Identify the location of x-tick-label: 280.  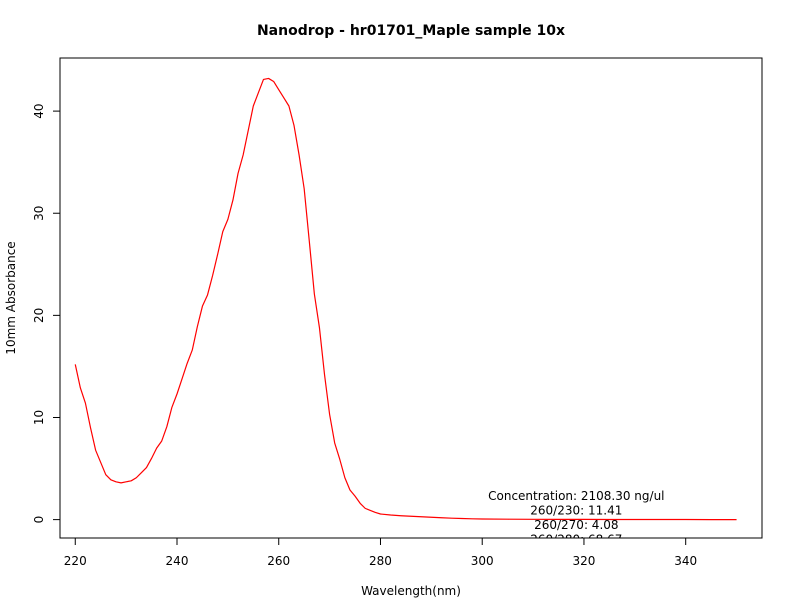
(380, 561).